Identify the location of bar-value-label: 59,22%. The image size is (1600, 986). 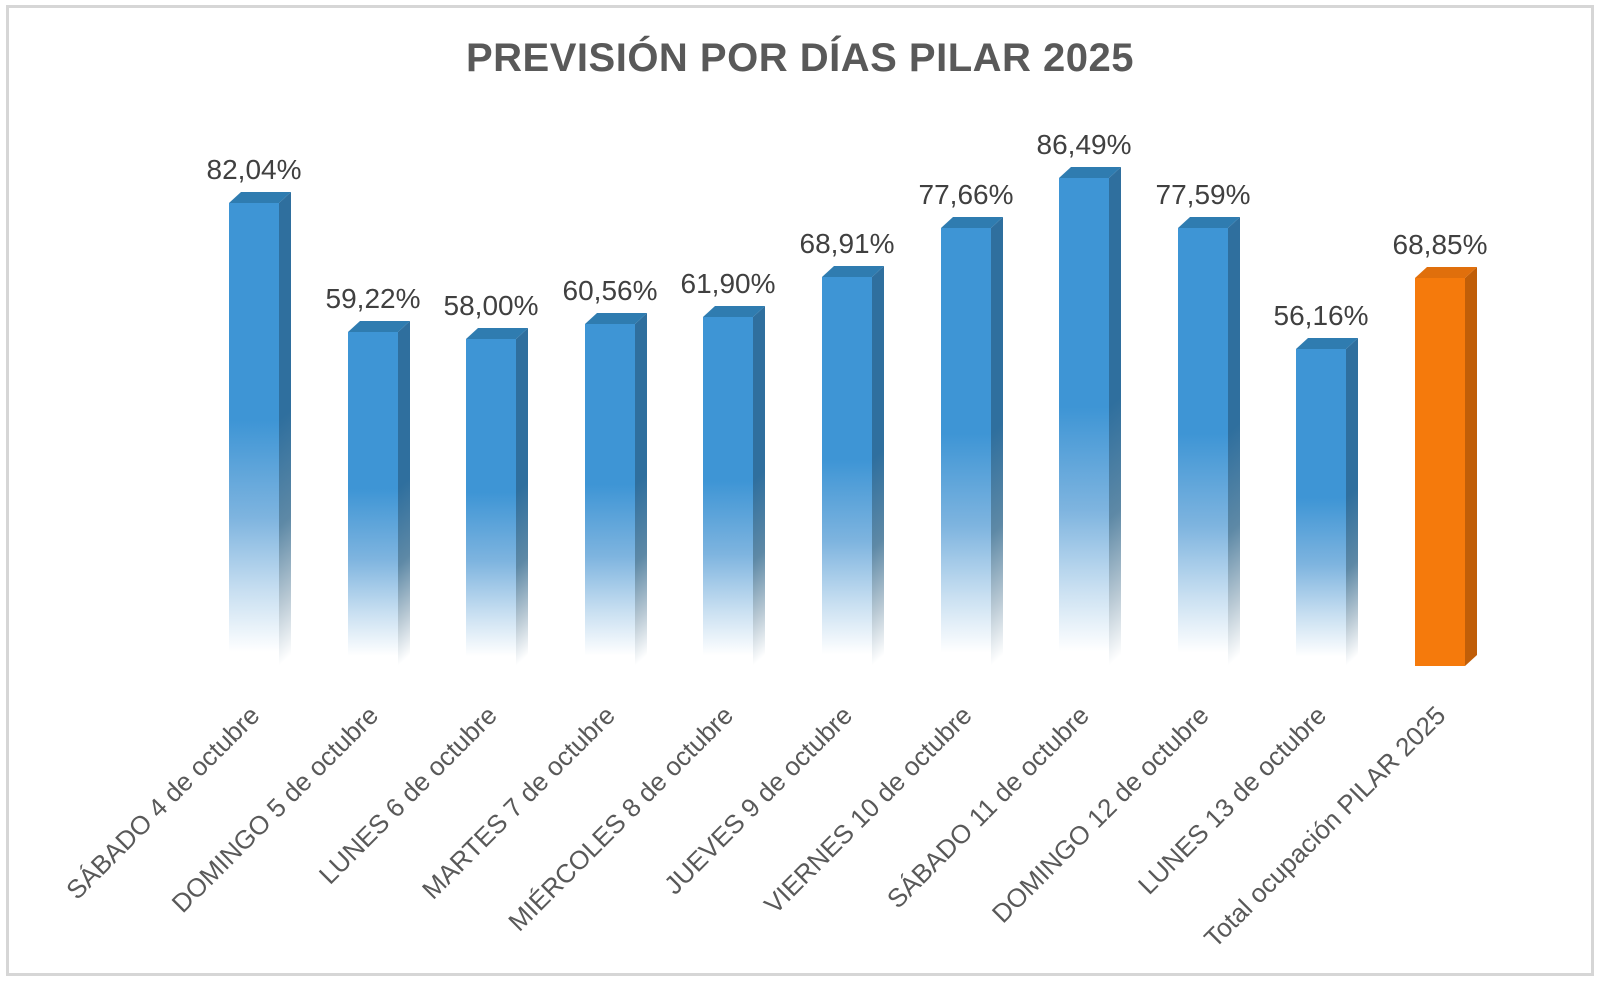
(373, 298).